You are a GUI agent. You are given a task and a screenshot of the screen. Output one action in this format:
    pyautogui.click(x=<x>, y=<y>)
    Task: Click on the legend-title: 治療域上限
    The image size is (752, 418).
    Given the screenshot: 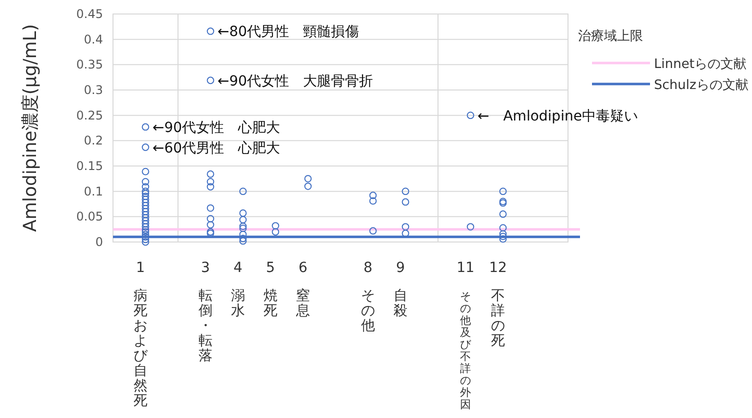 What is the action you would take?
    pyautogui.click(x=610, y=36)
    